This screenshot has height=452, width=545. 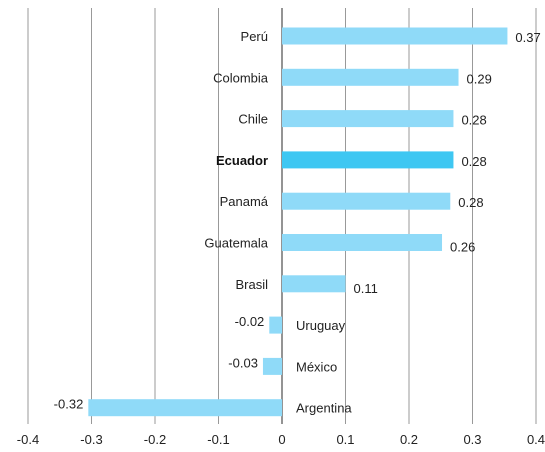 What do you see at coordinates (218, 439) in the screenshot?
I see `x-tick-label-3: -0.1` at bounding box center [218, 439].